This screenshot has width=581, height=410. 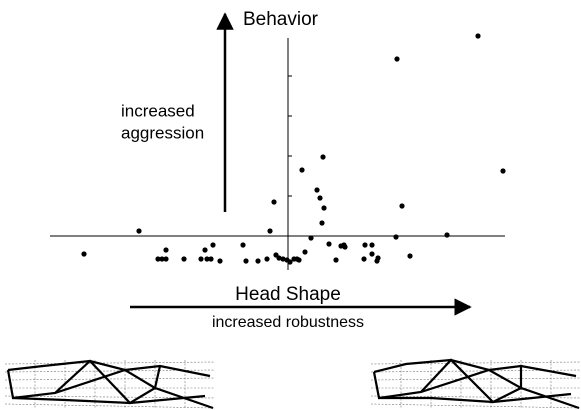 What do you see at coordinates (162, 132) in the screenshot?
I see `y-annotation: aggression` at bounding box center [162, 132].